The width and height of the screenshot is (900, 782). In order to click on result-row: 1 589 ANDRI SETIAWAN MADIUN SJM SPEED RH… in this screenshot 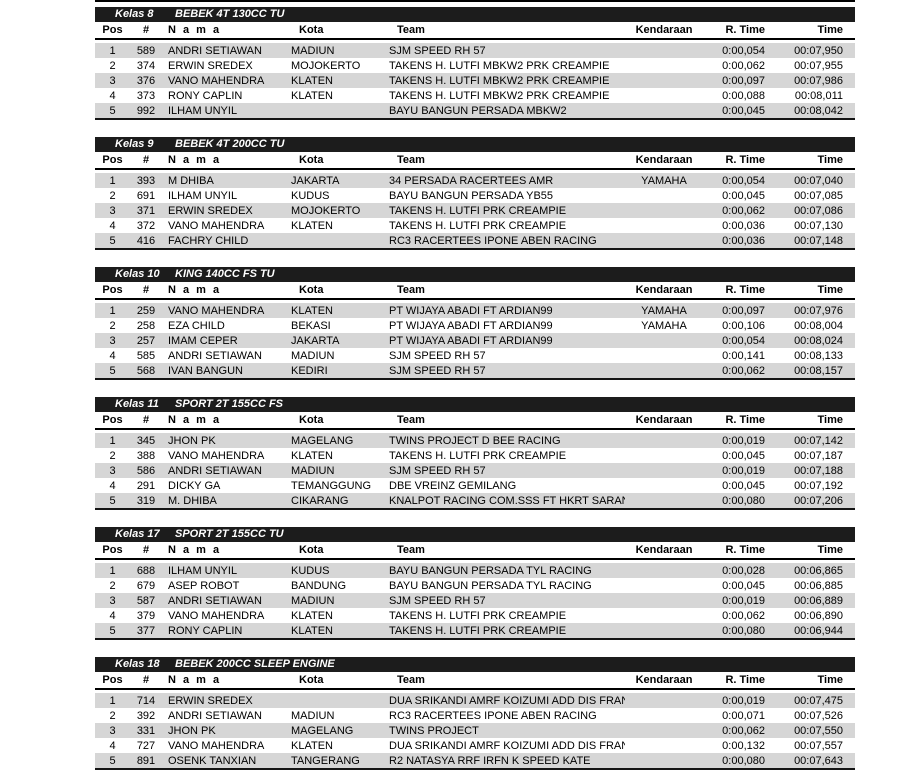, I will do `click(475, 50)`.